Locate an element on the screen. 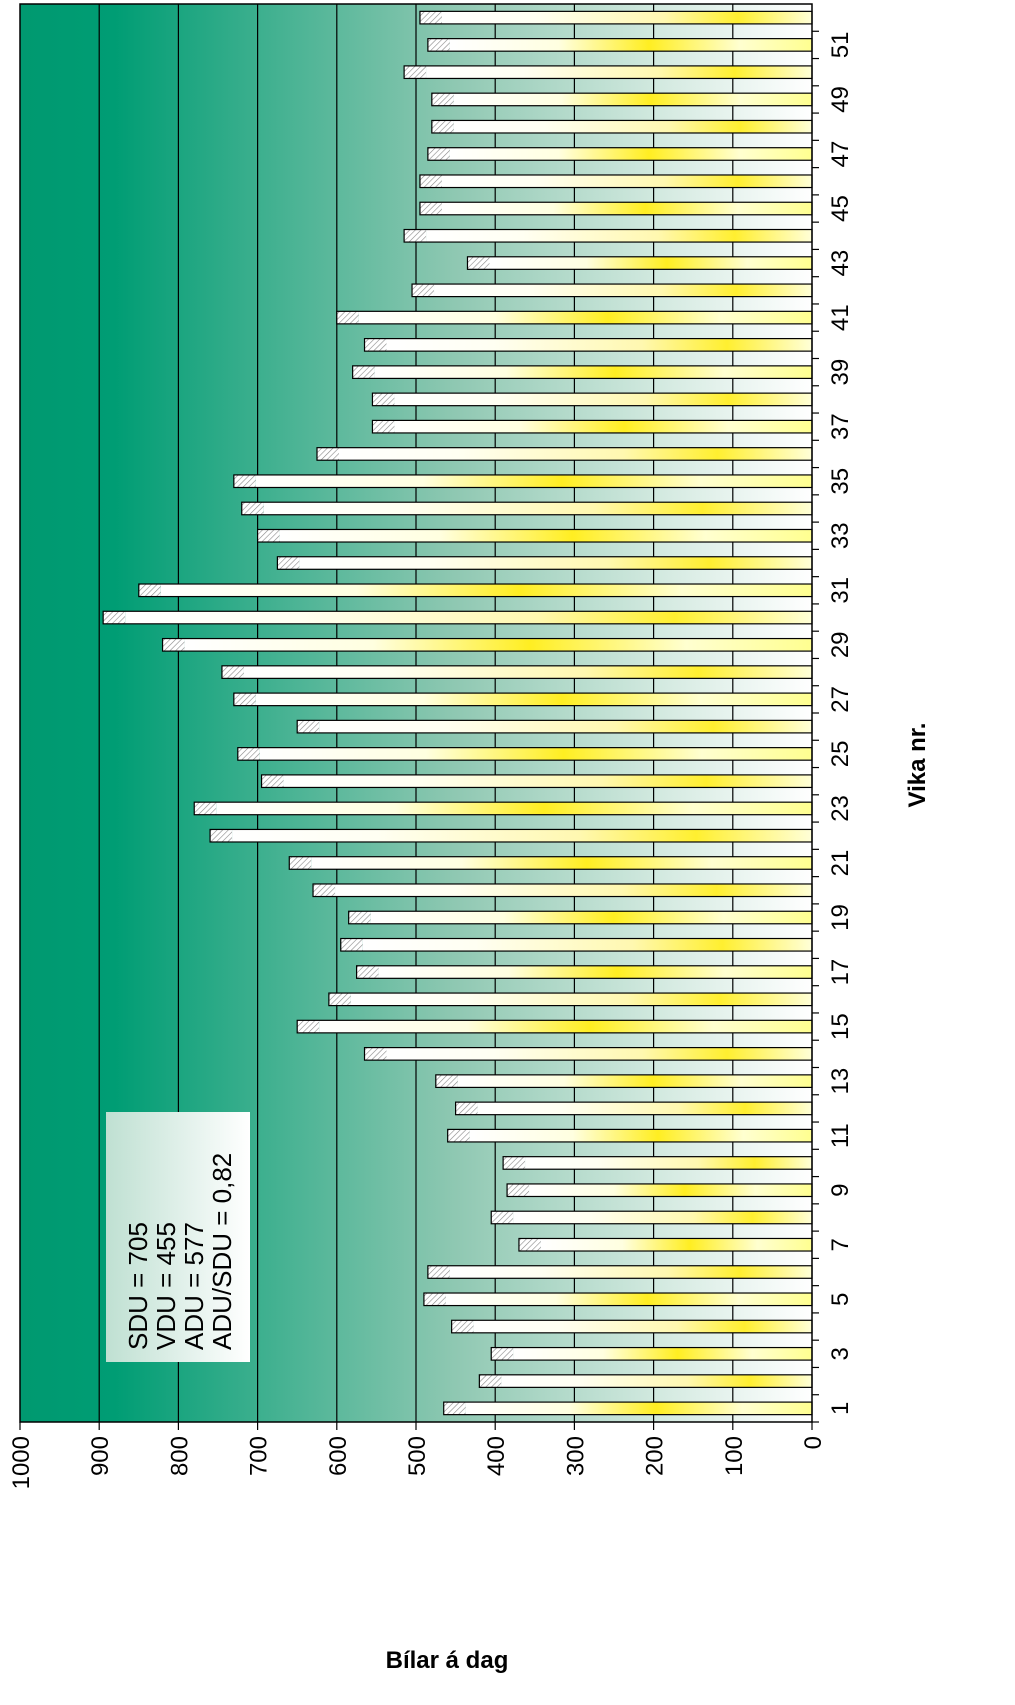 The height and width of the screenshot is (1705, 1015). annotation-line: ADU = 577 is located at coordinates (194, 1286).